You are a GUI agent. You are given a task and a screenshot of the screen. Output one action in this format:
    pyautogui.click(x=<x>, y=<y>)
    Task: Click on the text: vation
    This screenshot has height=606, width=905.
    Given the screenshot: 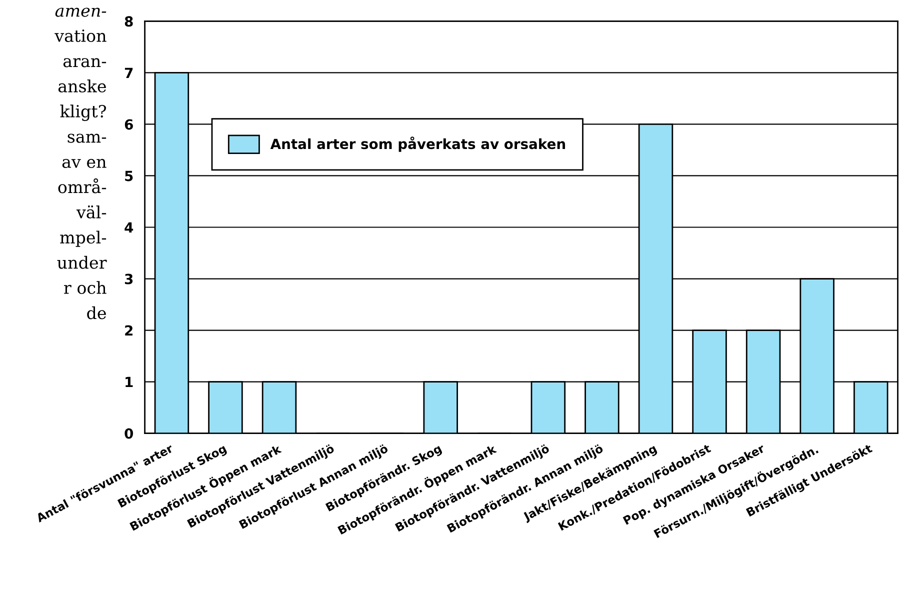 What is the action you would take?
    pyautogui.click(x=80, y=36)
    